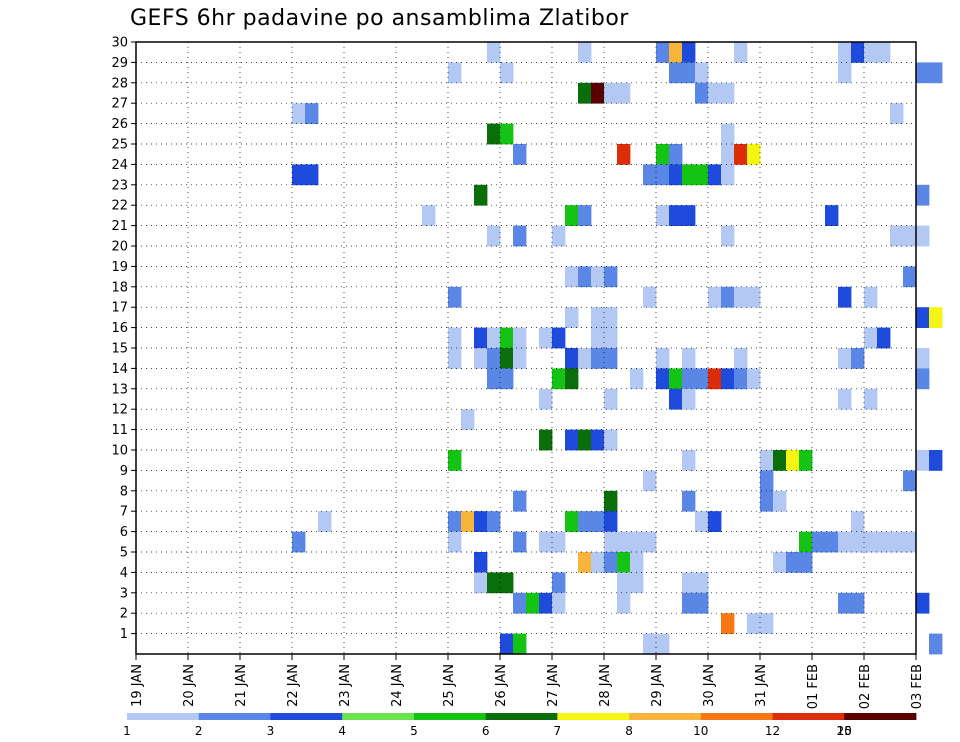  What do you see at coordinates (124, 491) in the screenshot?
I see `y-tick-label: 8` at bounding box center [124, 491].